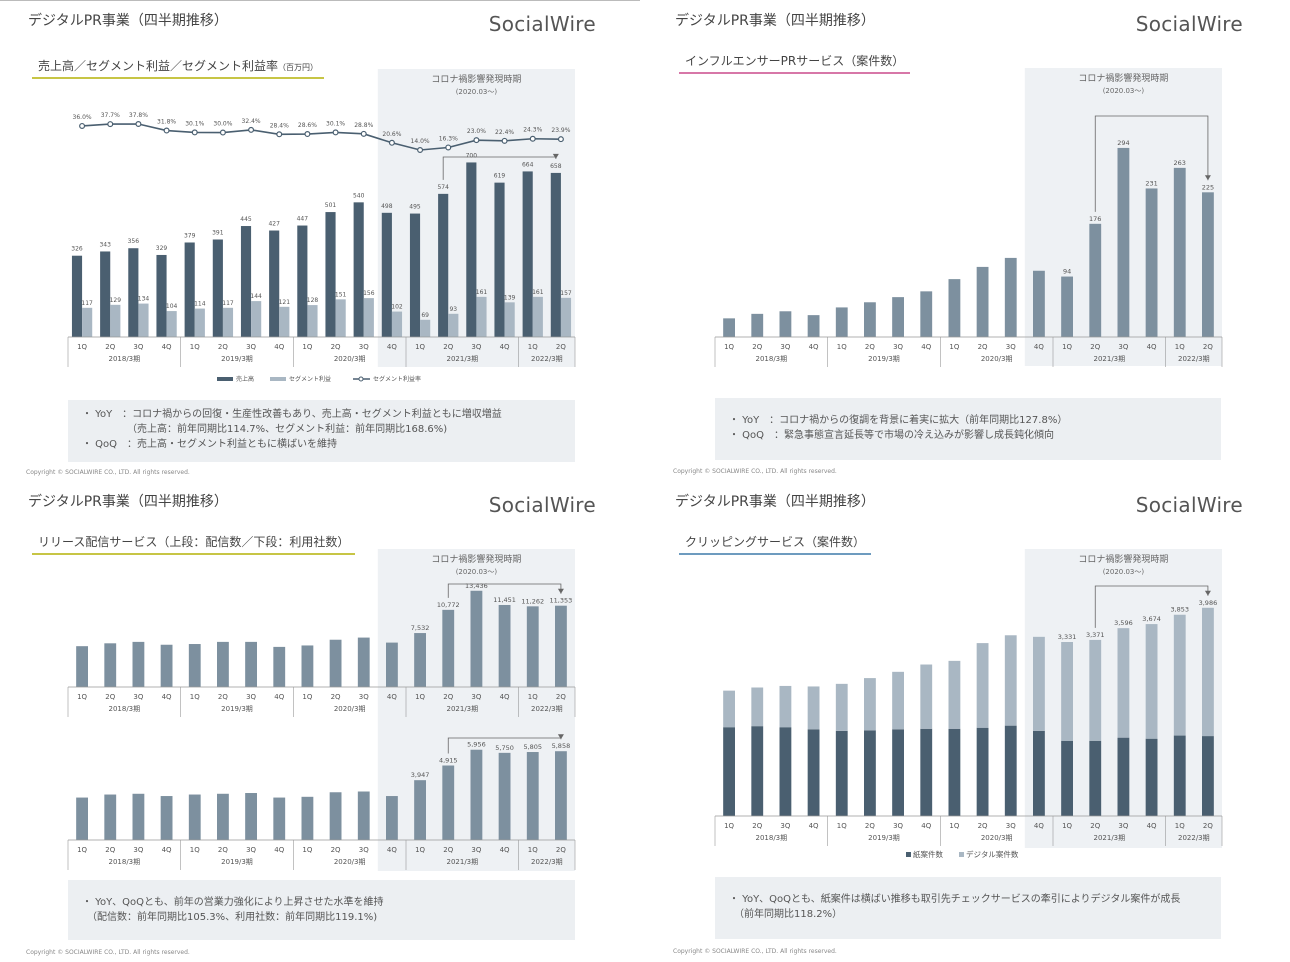 The image size is (1290, 962). Describe the element at coordinates (158, 66) in the screenshot. I see `subtitle-text: 売上高／セグメント利益／セグメント利益率` at that location.